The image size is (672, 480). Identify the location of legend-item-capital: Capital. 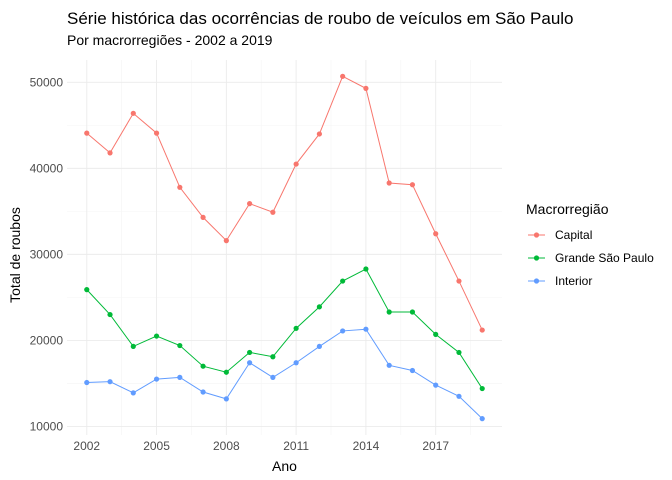
(560, 235).